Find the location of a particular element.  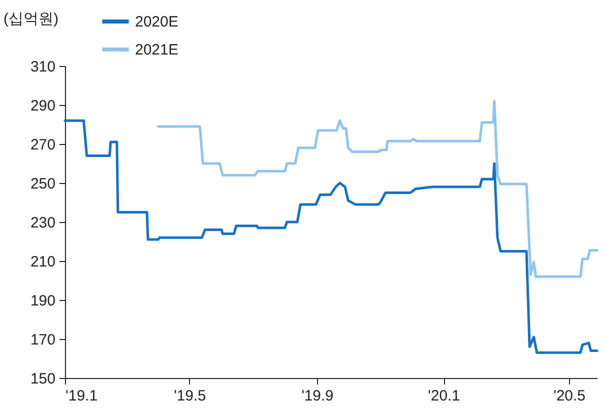

legend-label: 2021E is located at coordinates (156, 50).